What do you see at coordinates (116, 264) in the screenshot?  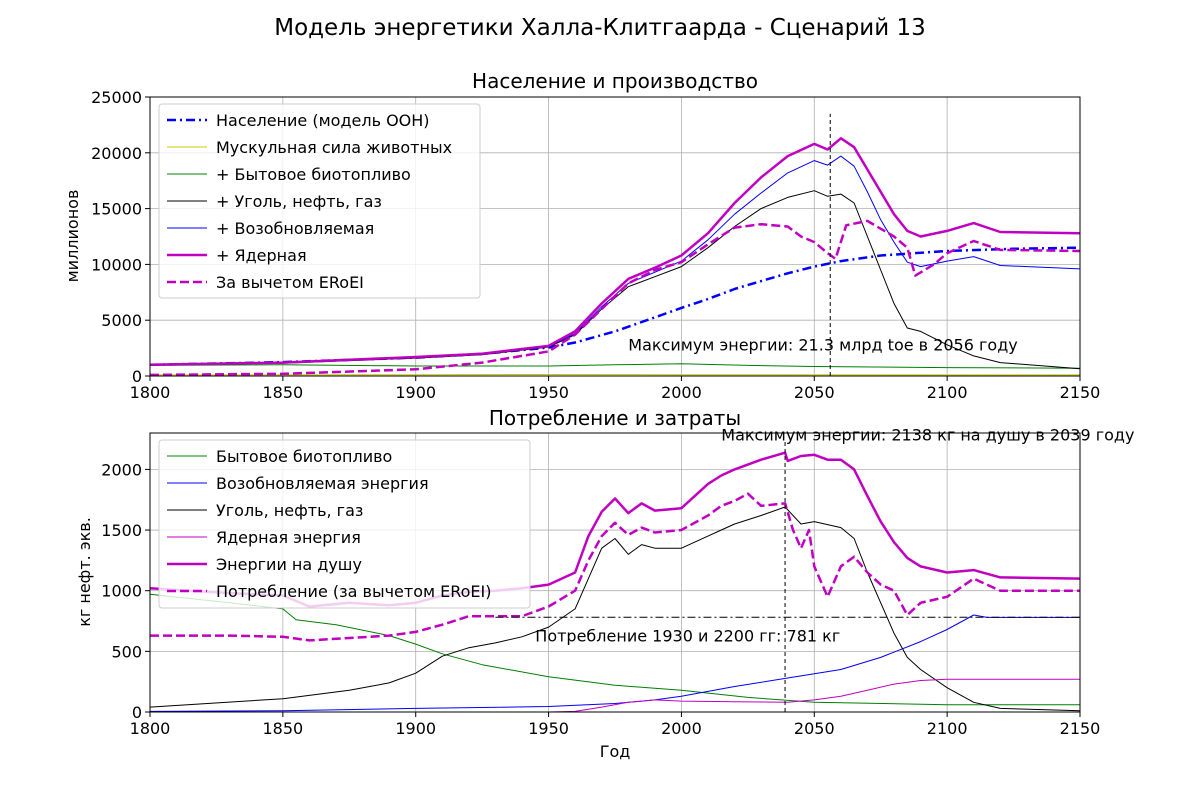 I see `top-y-tick-label: 10000` at bounding box center [116, 264].